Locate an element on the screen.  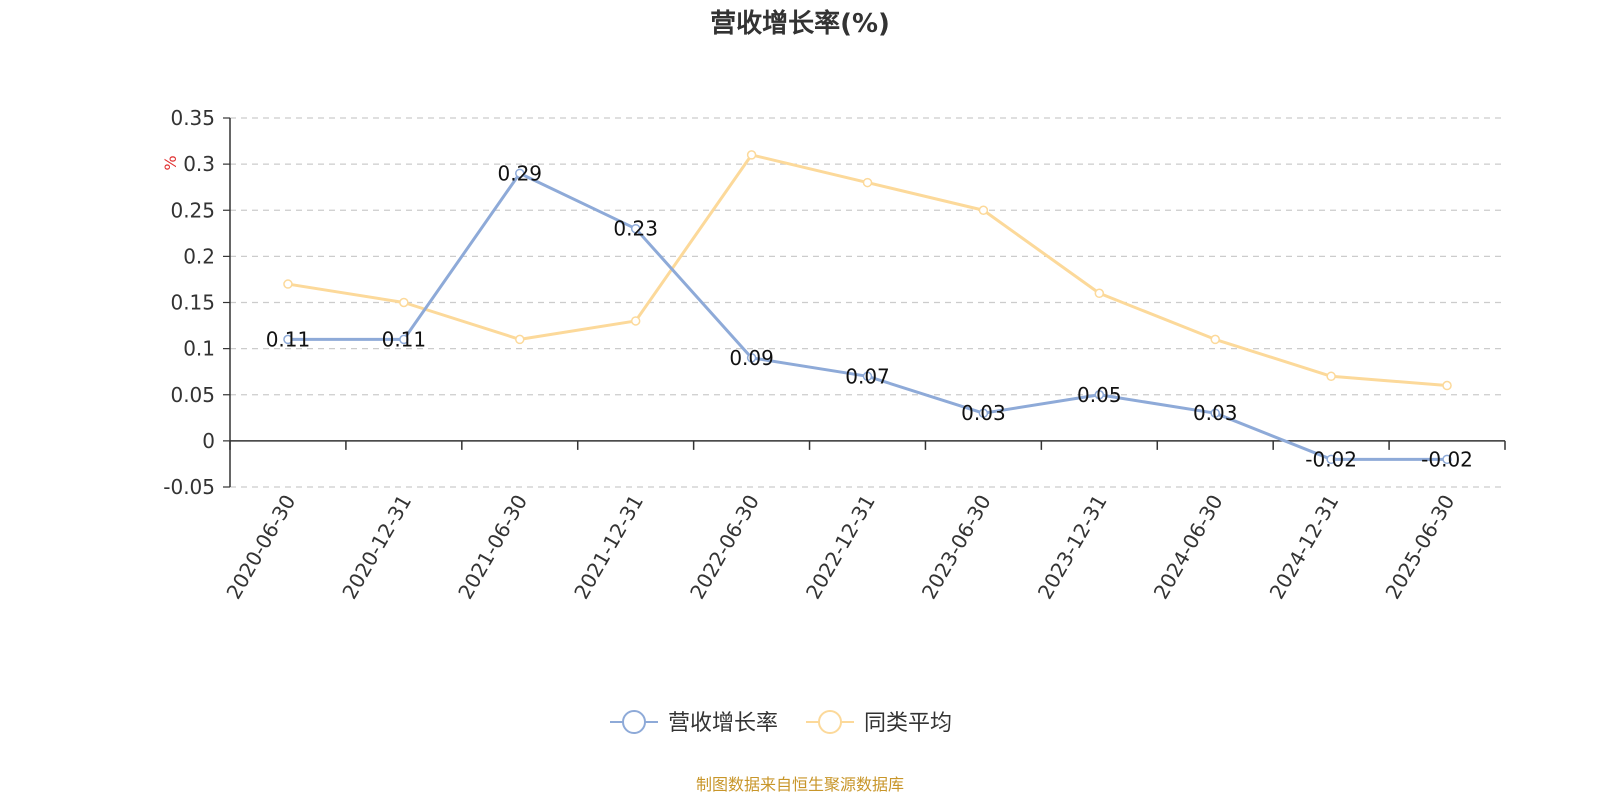
x-tick-label: 2021-12-31 is located at coordinates (608, 547).